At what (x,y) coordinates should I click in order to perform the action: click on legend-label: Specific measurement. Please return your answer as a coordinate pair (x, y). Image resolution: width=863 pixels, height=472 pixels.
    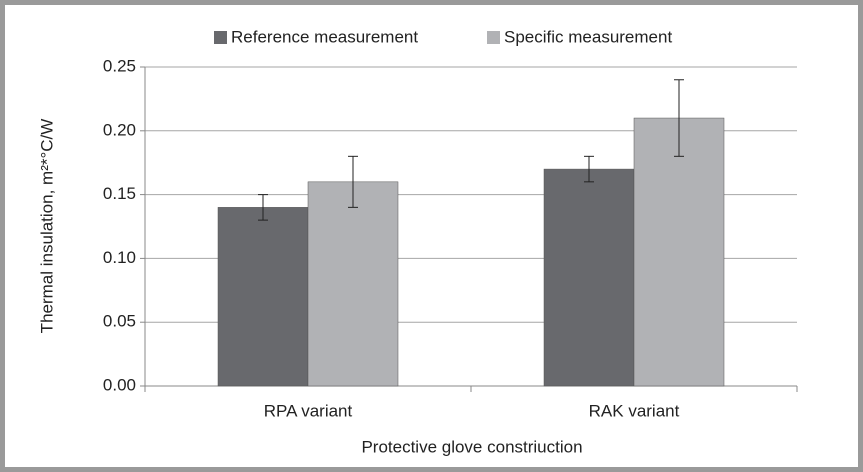
    Looking at the image, I should click on (588, 36).